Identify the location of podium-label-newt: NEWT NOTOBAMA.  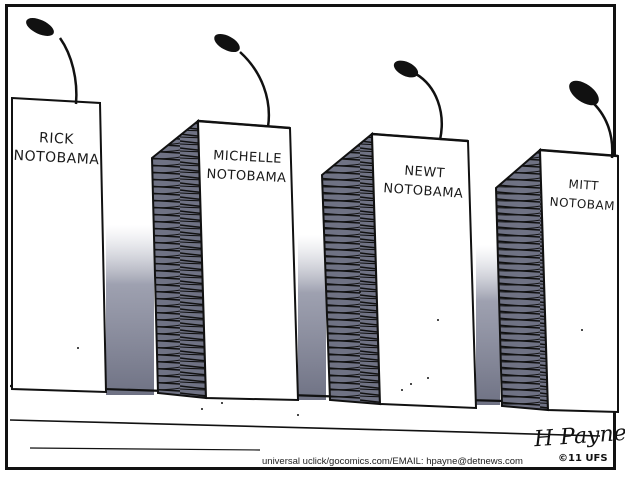
(424, 182).